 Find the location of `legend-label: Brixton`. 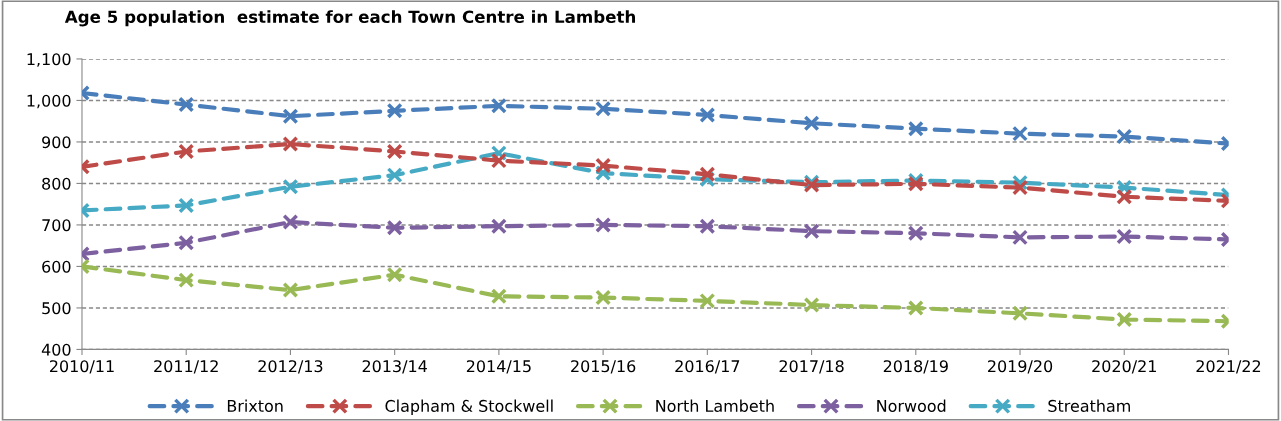

legend-label: Brixton is located at coordinates (255, 405).